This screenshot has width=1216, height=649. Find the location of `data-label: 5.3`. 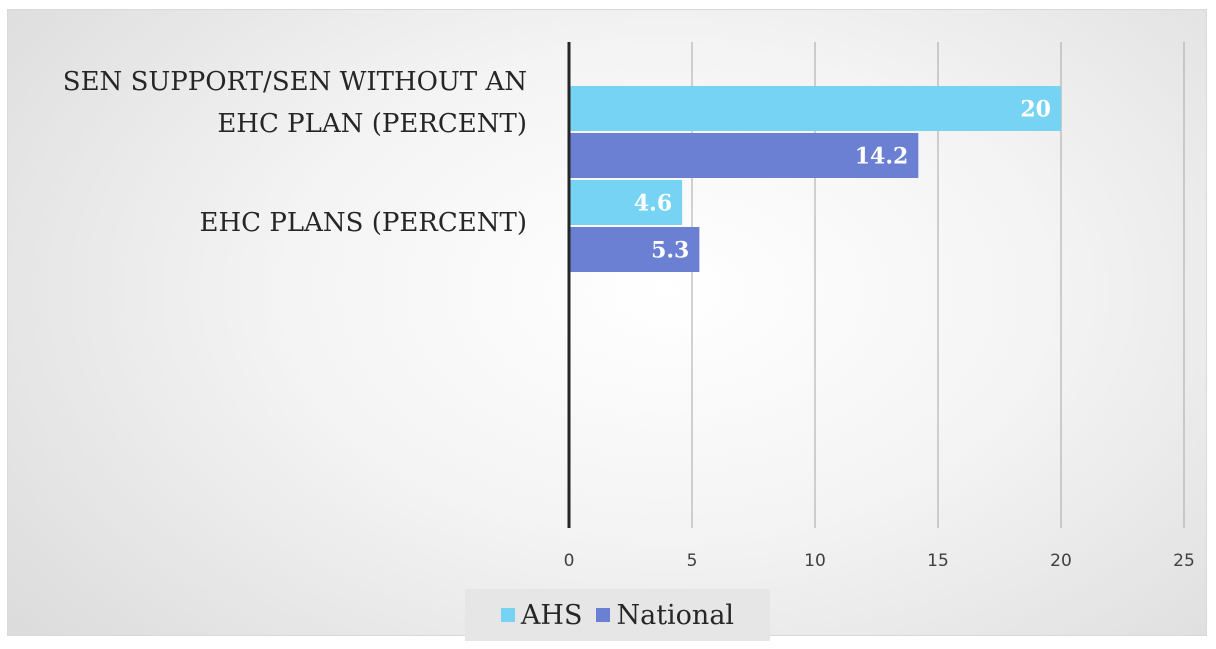

data-label: 5.3 is located at coordinates (670, 251).